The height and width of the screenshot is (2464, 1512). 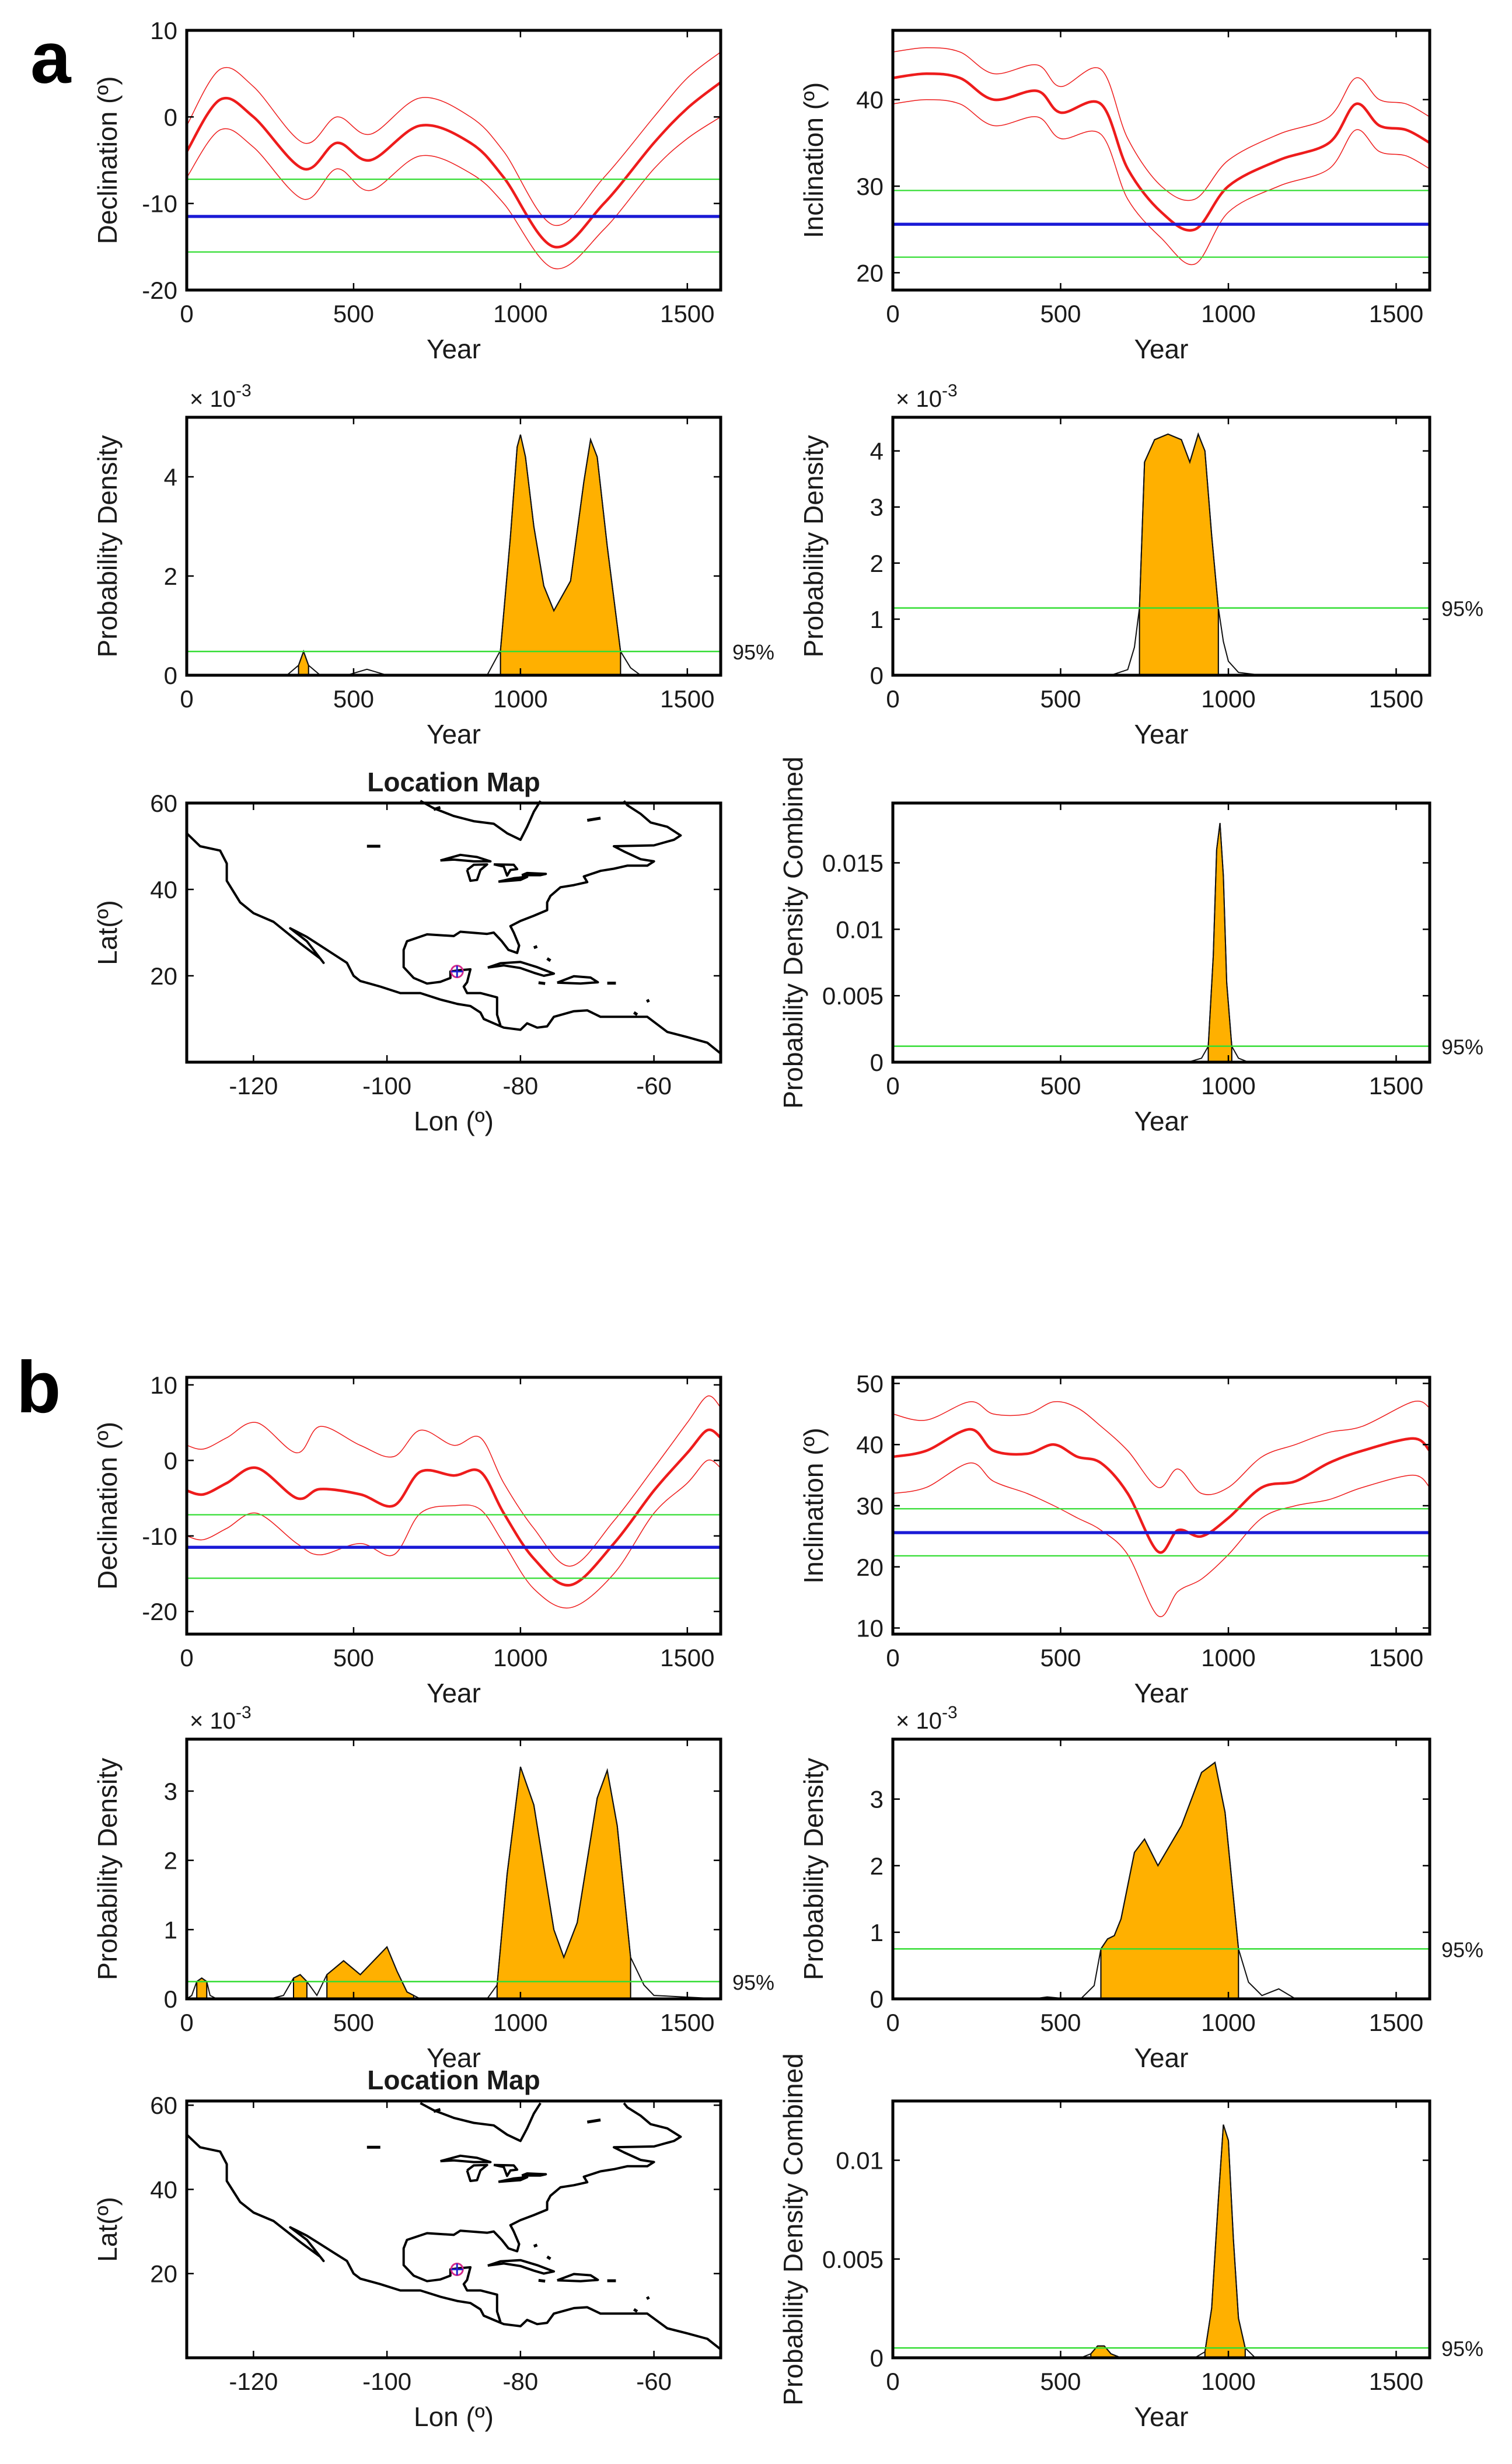 I want to click on x-tick-label: -120, so click(x=253, y=2381).